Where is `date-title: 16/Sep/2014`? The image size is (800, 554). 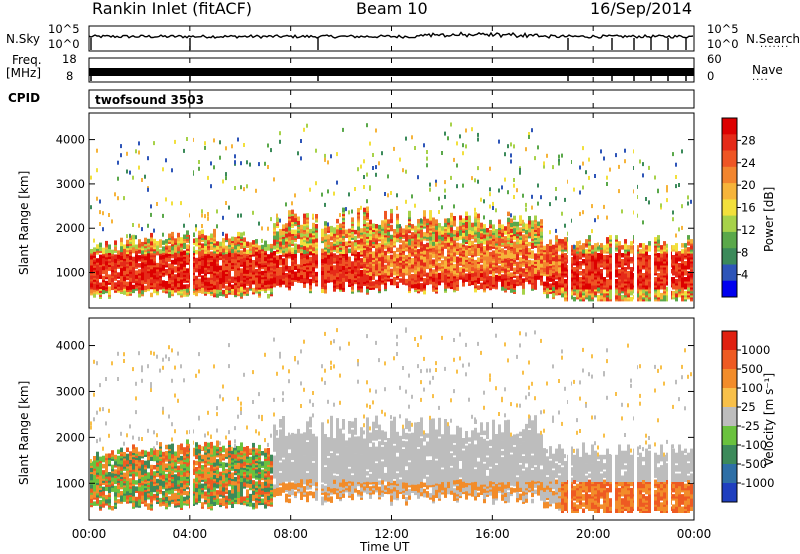
date-title: 16/Sep/2014 is located at coordinates (641, 9).